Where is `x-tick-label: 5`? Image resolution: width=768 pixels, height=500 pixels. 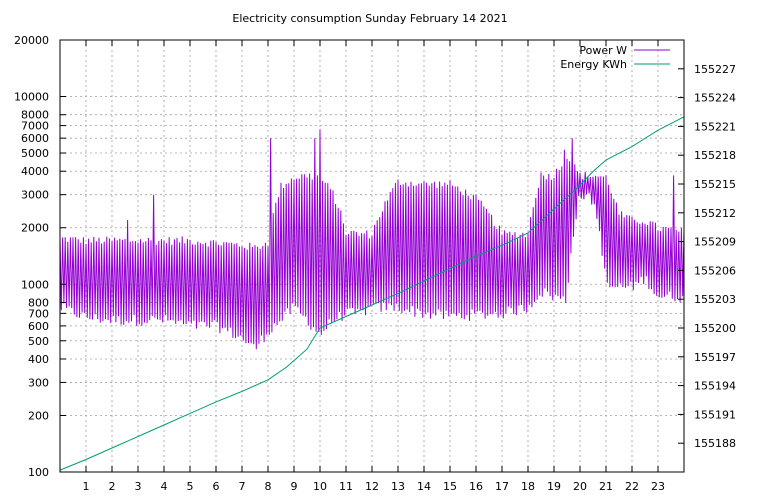
x-tick-label: 5 is located at coordinates (190, 486).